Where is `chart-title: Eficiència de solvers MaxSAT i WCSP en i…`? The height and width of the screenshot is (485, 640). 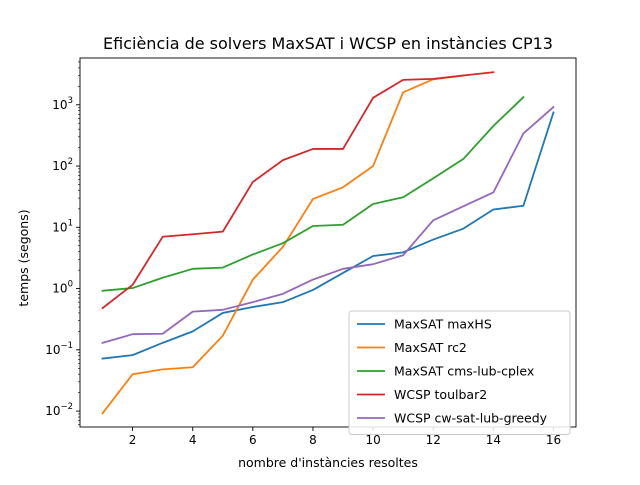 chart-title: Eficiència de solvers MaxSAT i WCSP en i… is located at coordinates (328, 43).